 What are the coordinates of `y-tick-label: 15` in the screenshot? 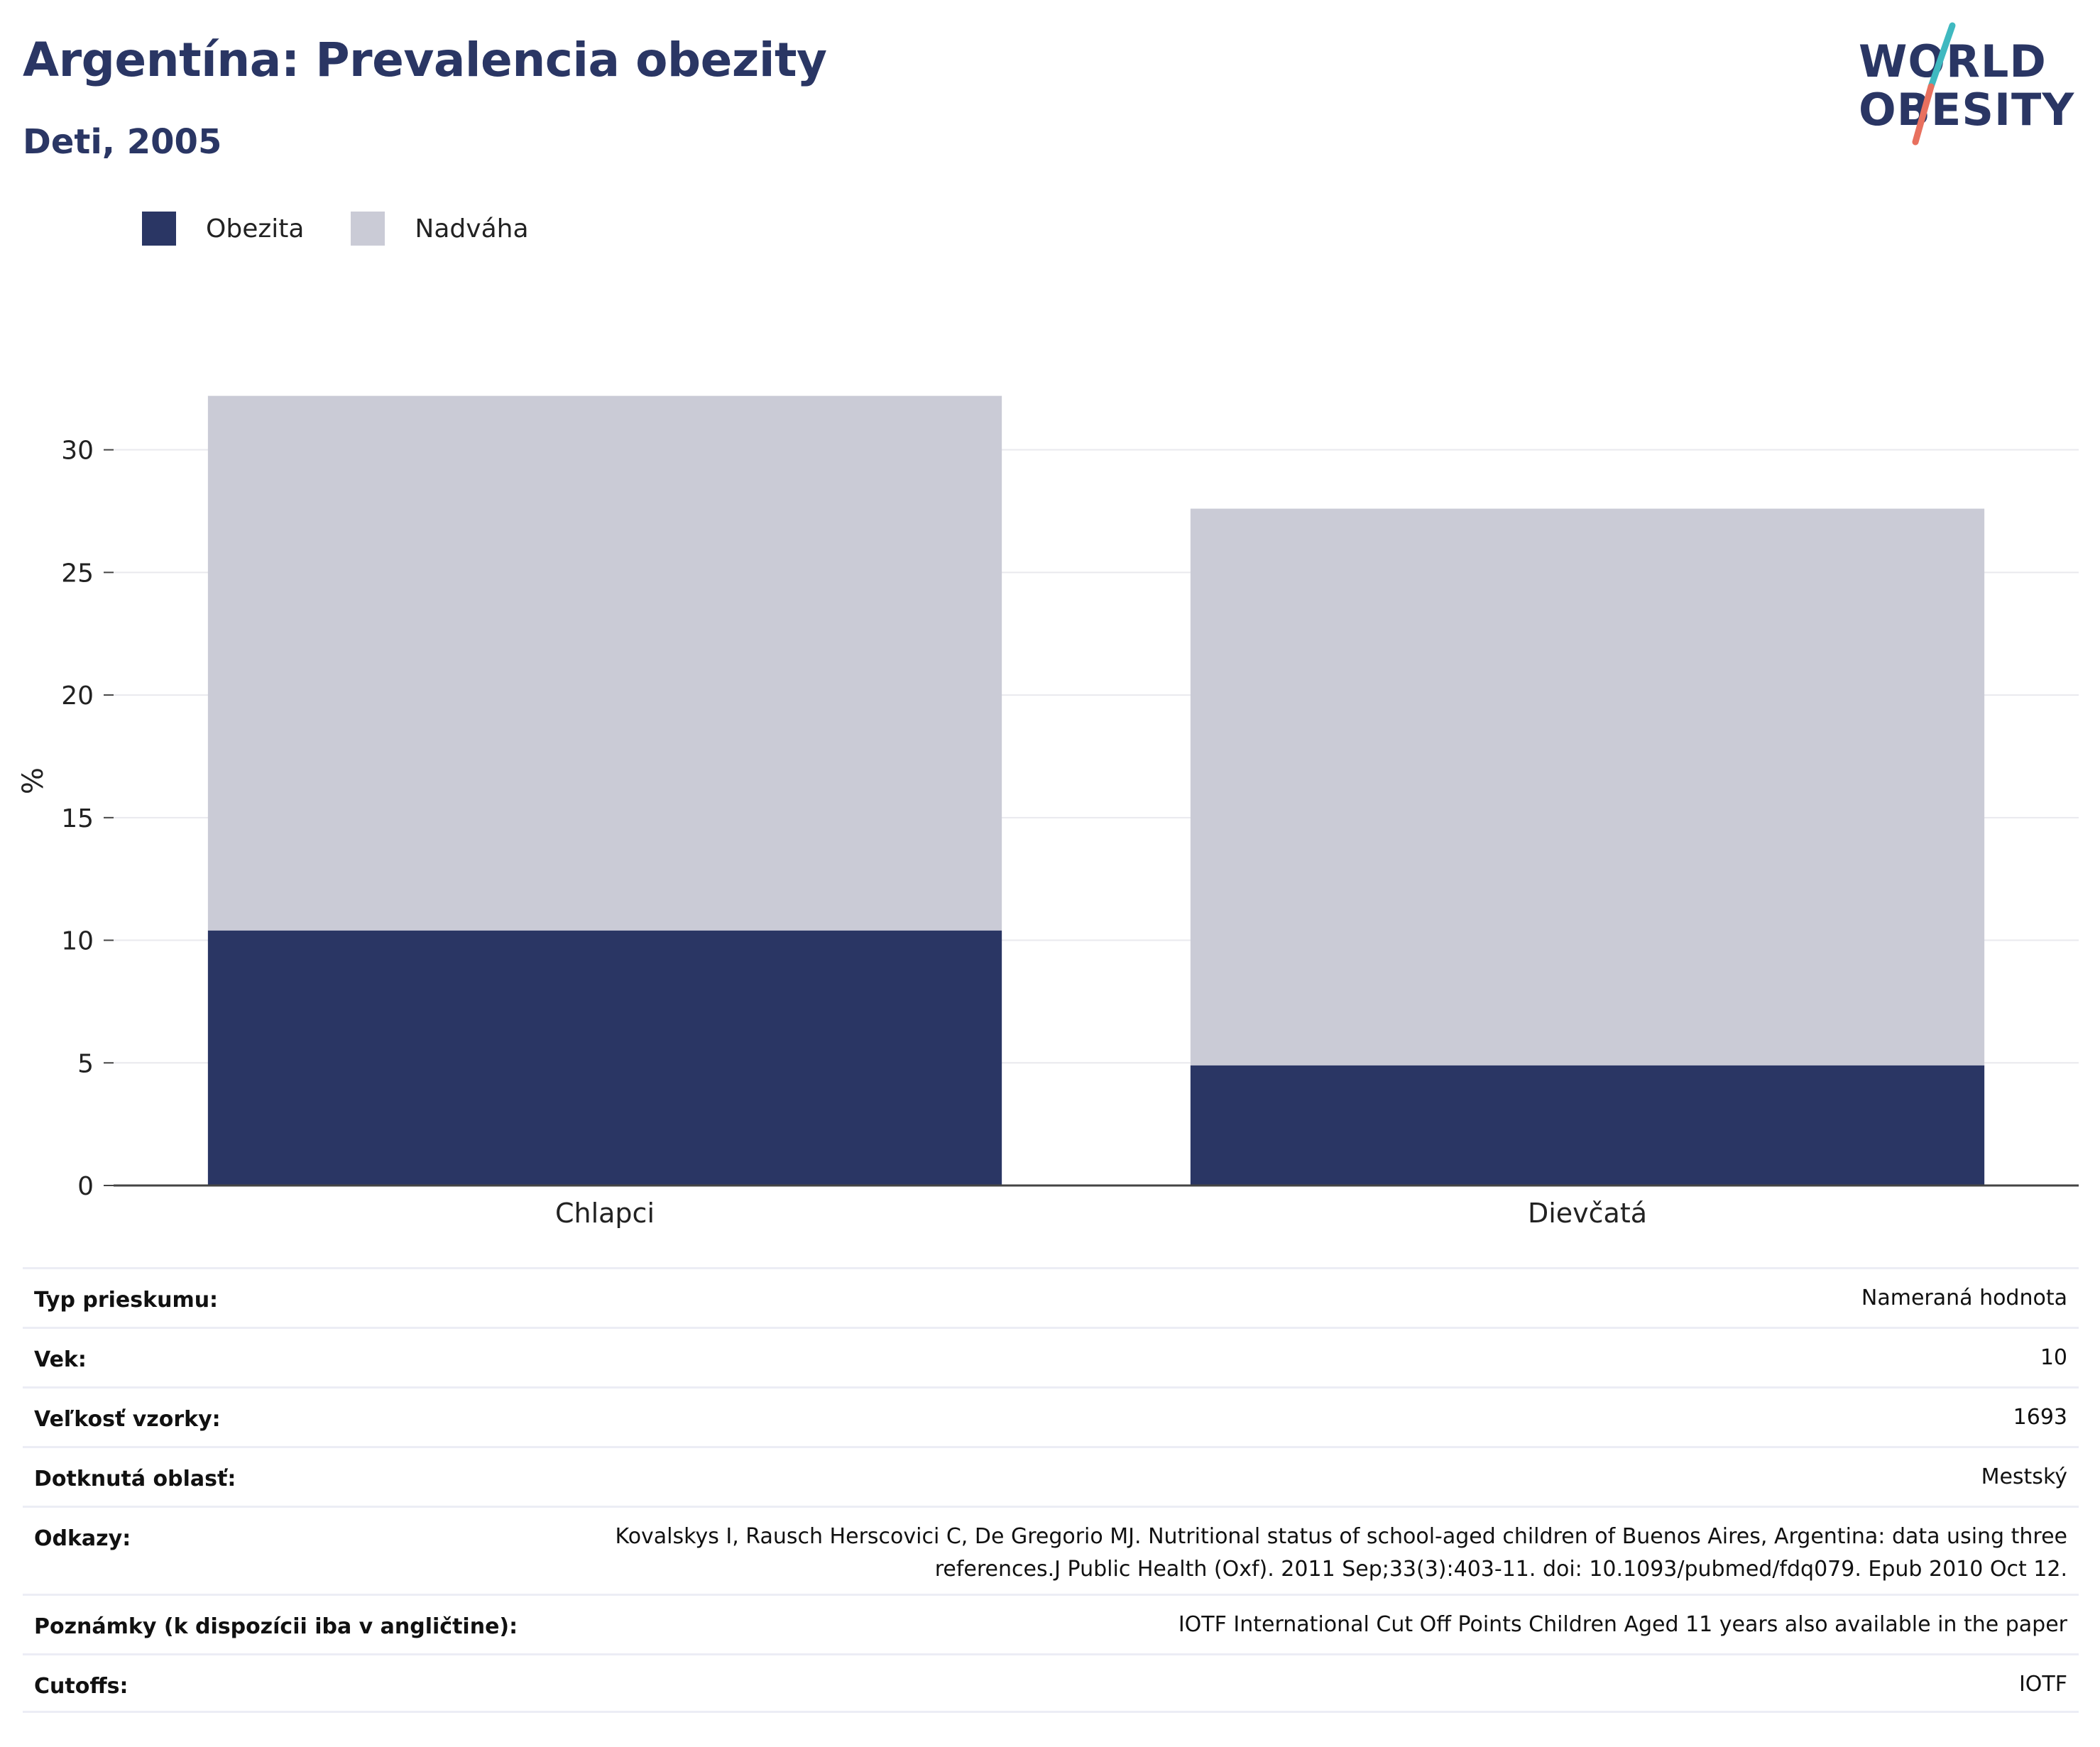 It's located at (77, 818).